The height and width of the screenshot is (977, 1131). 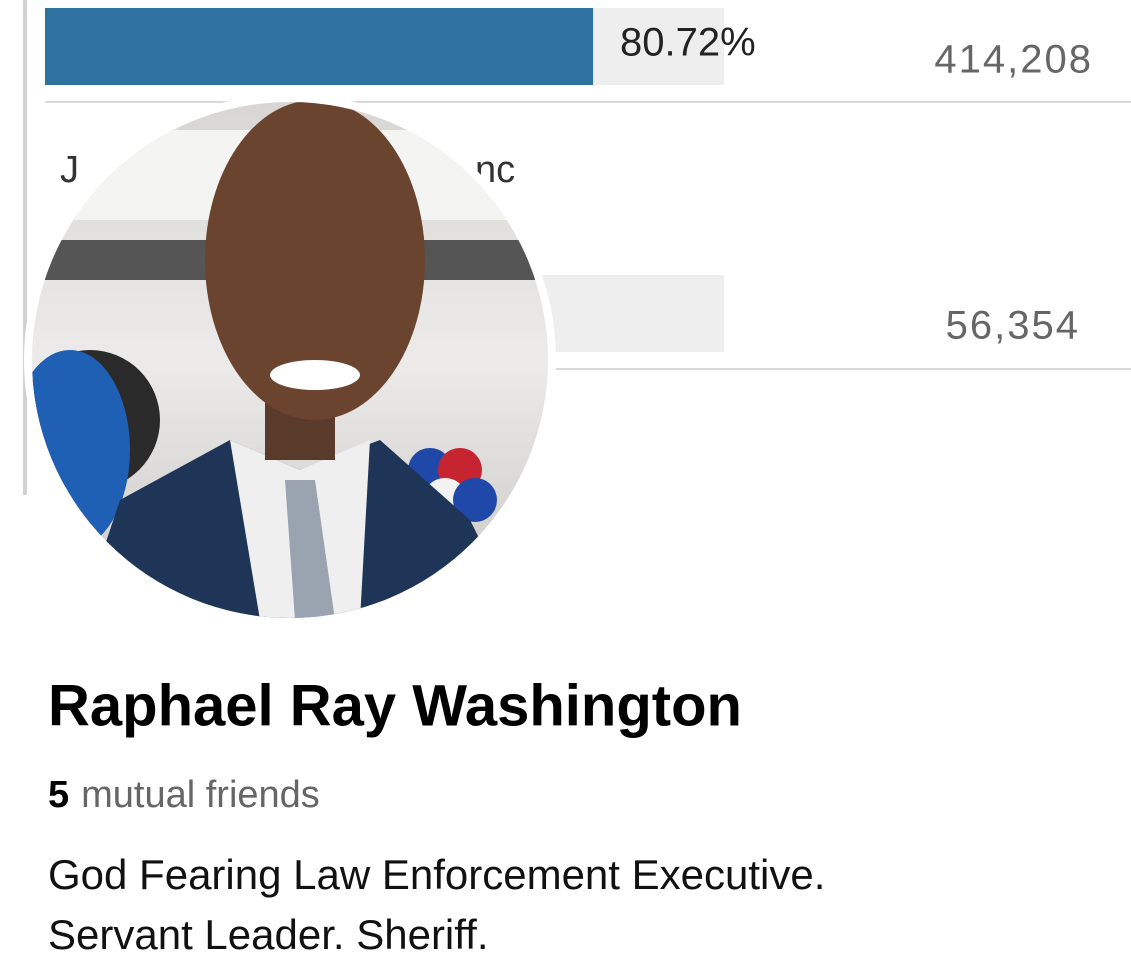 I want to click on percent-bar, so click(x=319, y=46).